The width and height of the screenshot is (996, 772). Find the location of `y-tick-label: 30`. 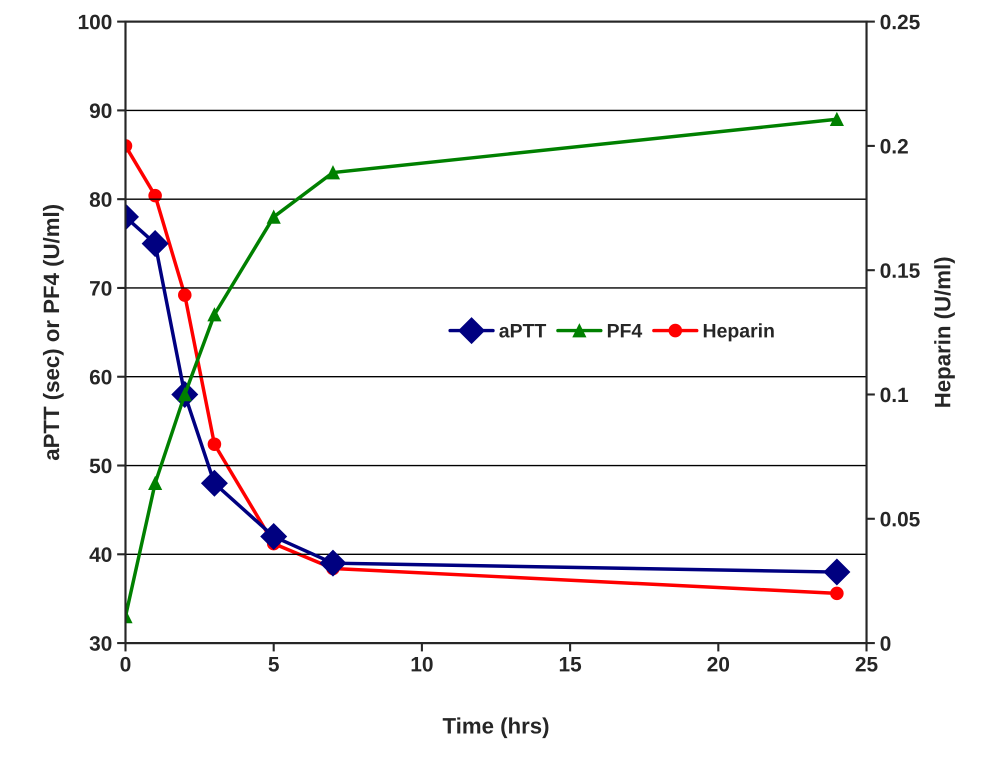

y-tick-label: 30 is located at coordinates (101, 643).